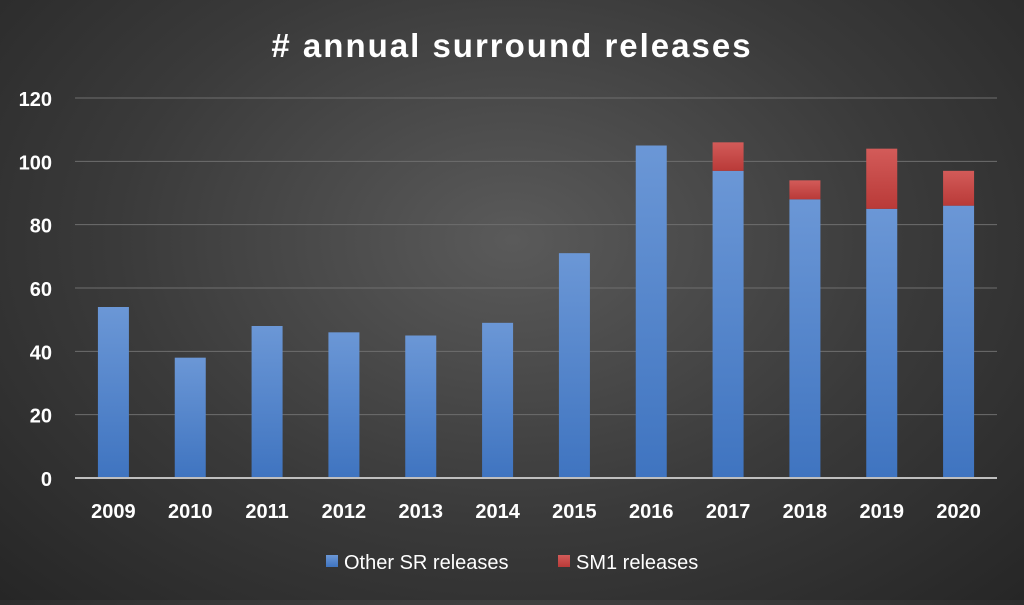 This screenshot has height=605, width=1024. What do you see at coordinates (882, 512) in the screenshot?
I see `x-tick-label: 2019` at bounding box center [882, 512].